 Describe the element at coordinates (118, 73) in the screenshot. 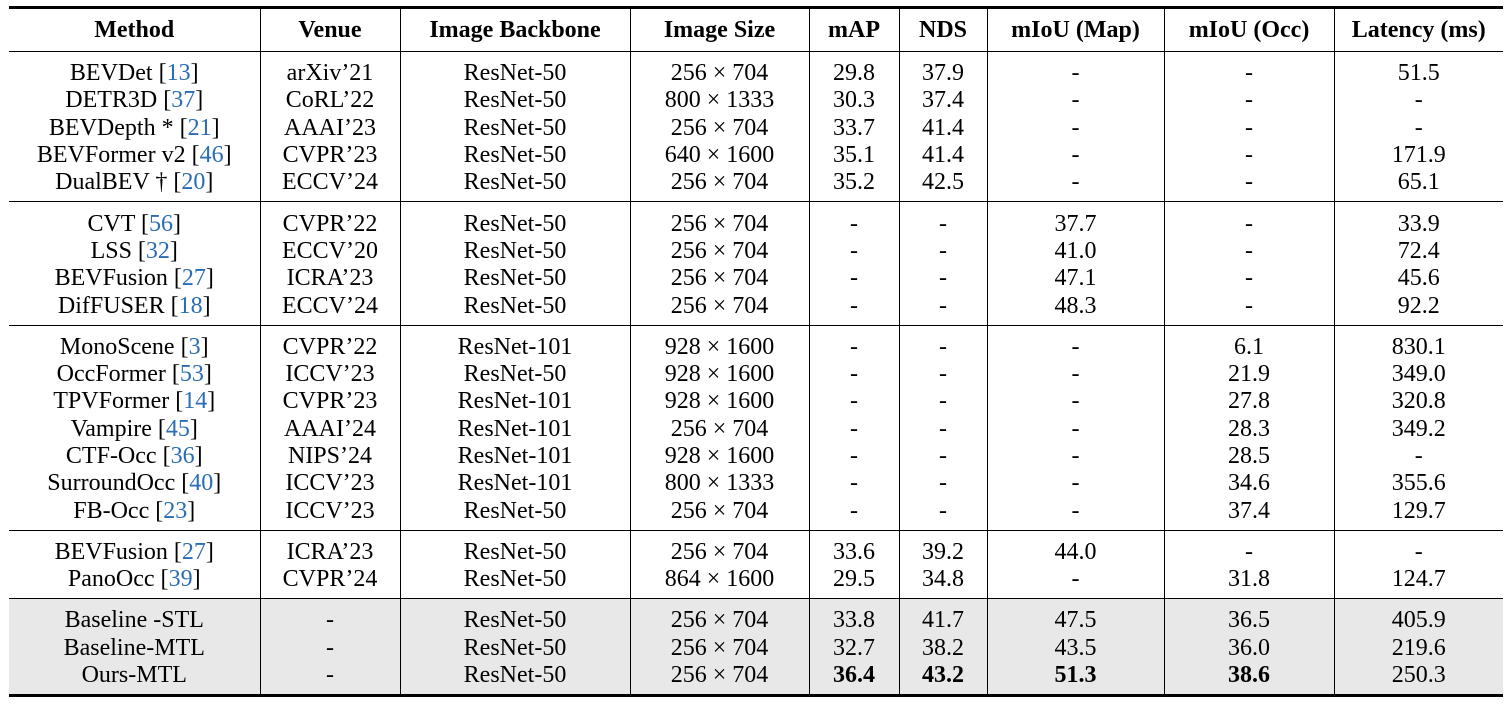

I see `method-name: BEVDet [` at that location.